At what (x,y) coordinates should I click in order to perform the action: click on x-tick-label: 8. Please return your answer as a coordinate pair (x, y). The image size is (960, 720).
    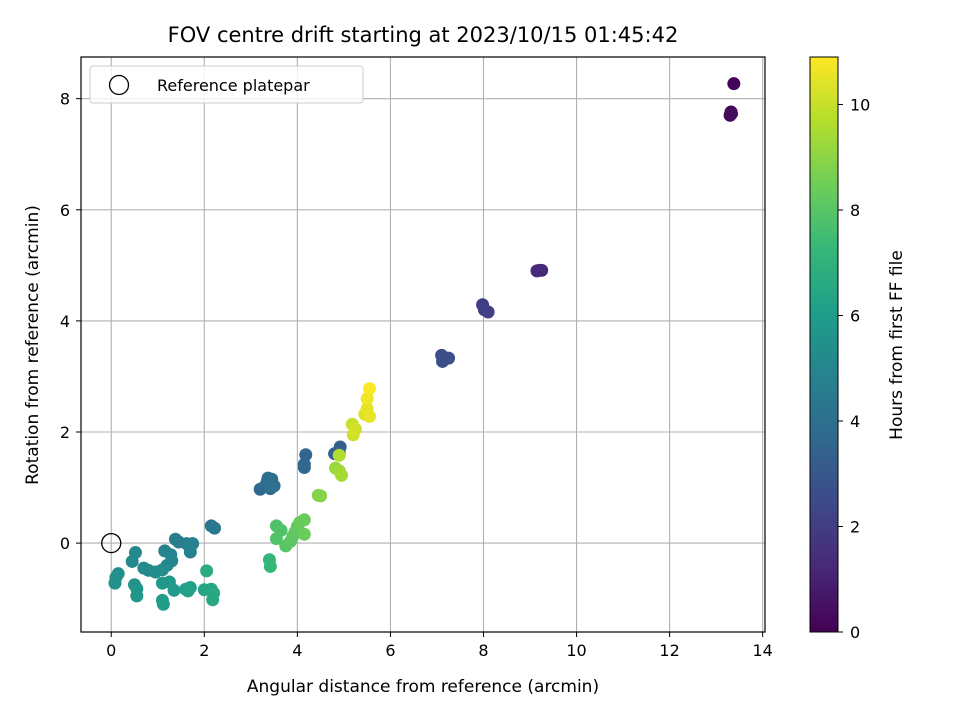
    Looking at the image, I should click on (483, 650).